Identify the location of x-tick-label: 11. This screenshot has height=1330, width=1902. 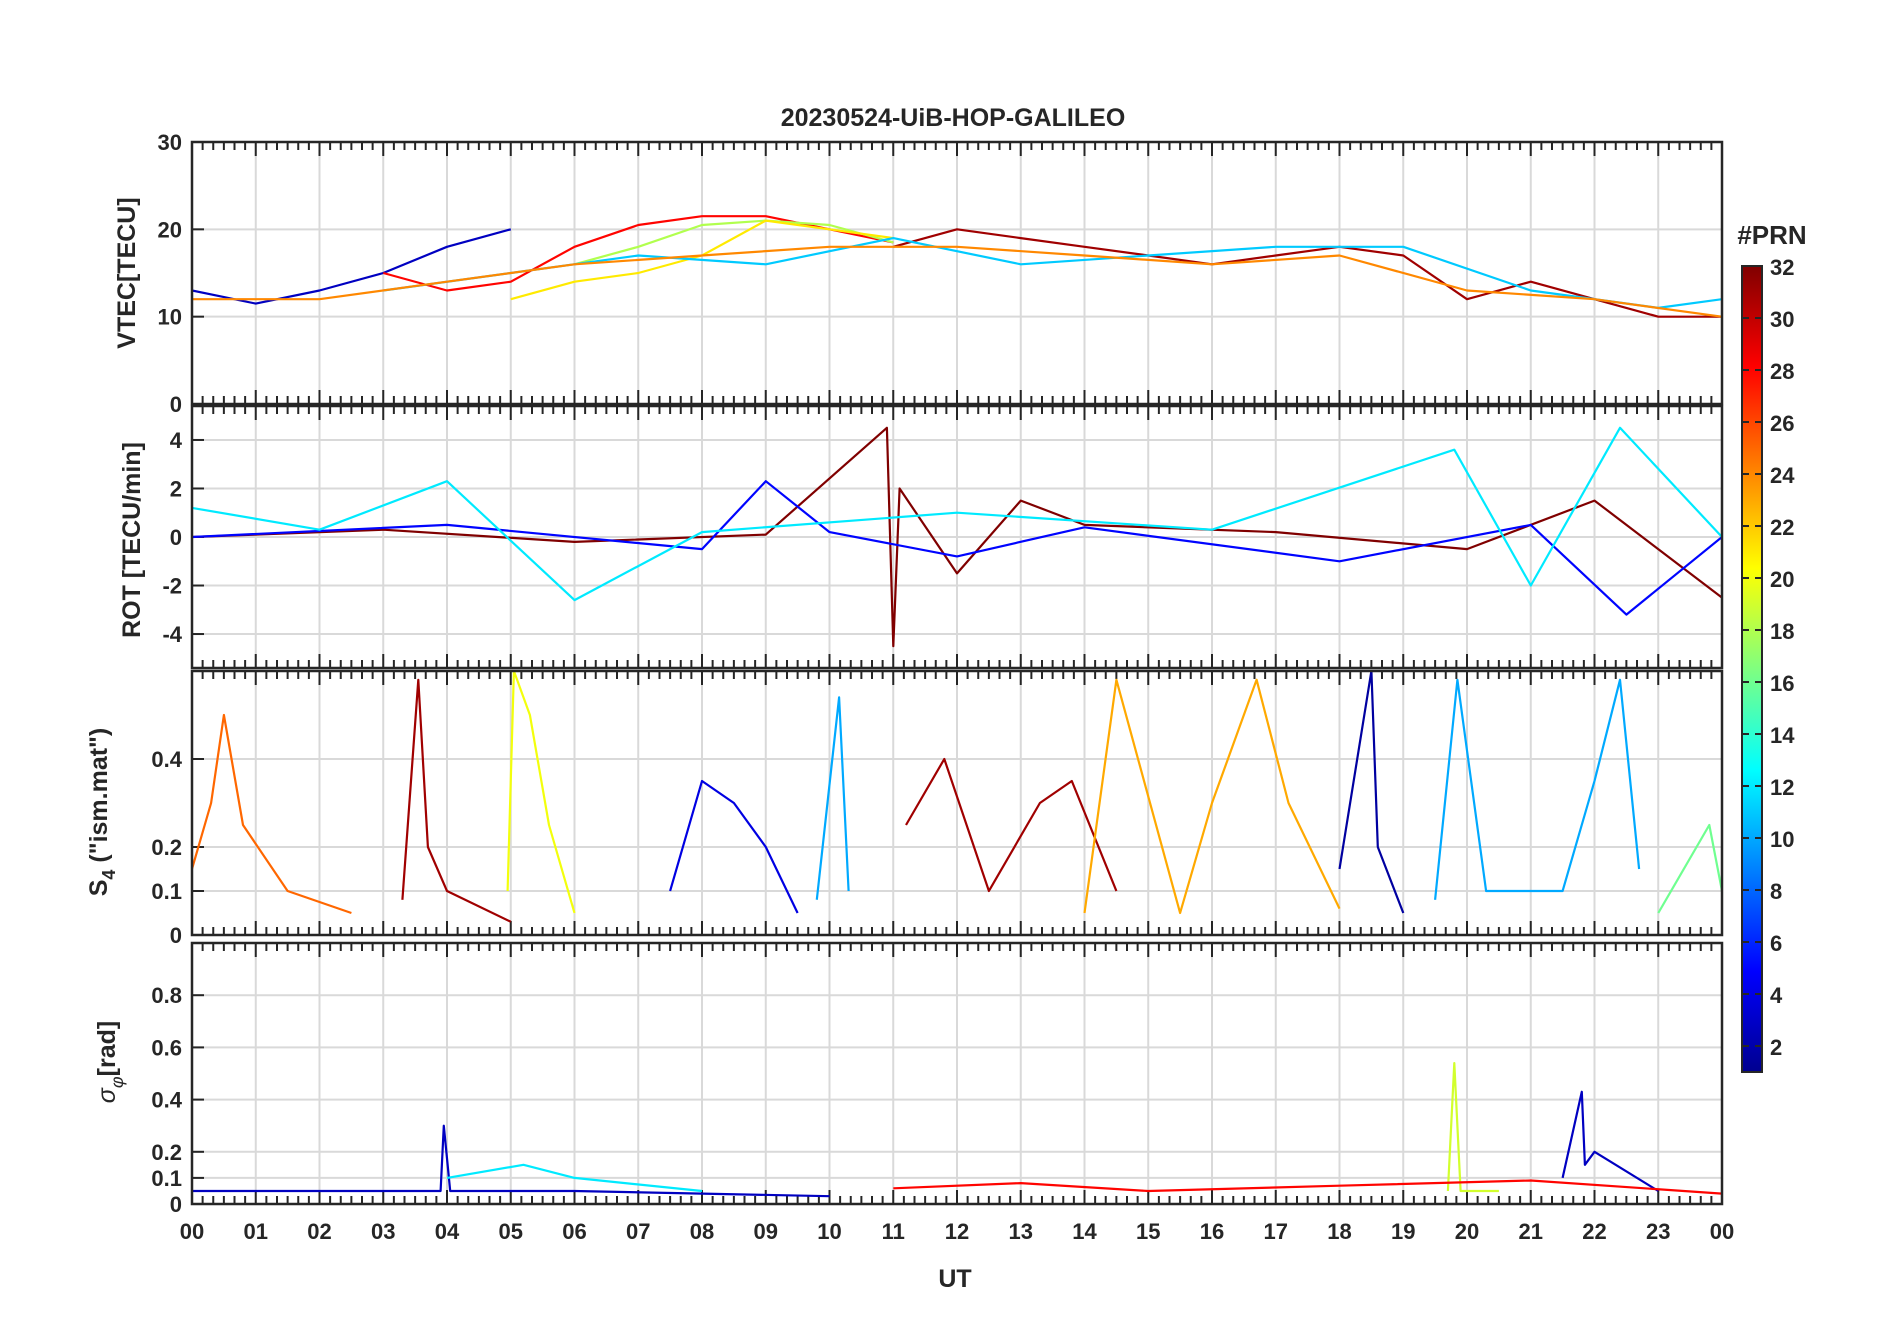
(893, 1231).